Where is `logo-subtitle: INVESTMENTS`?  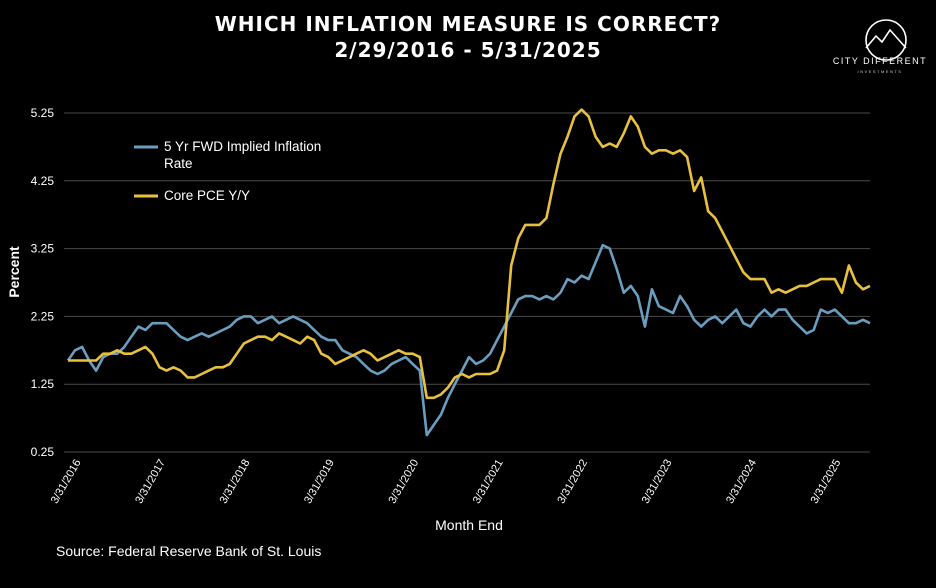
logo-subtitle: INVESTMENTS is located at coordinates (880, 71).